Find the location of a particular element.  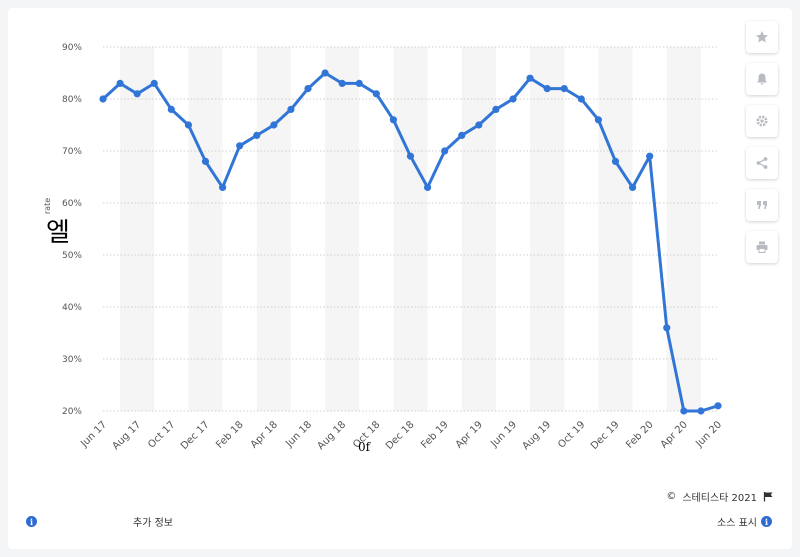

x-tick-label: Apr 18 is located at coordinates (264, 434).